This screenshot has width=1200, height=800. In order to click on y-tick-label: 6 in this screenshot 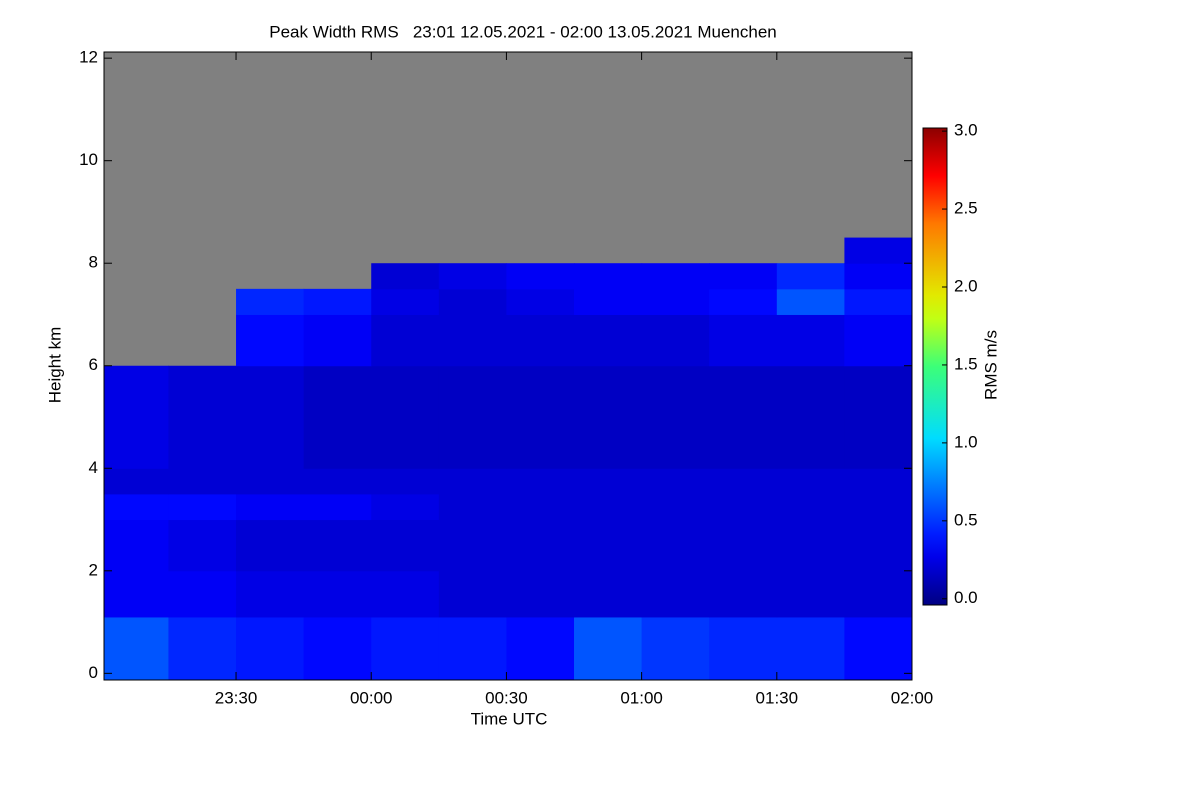, I will do `click(93, 364)`.